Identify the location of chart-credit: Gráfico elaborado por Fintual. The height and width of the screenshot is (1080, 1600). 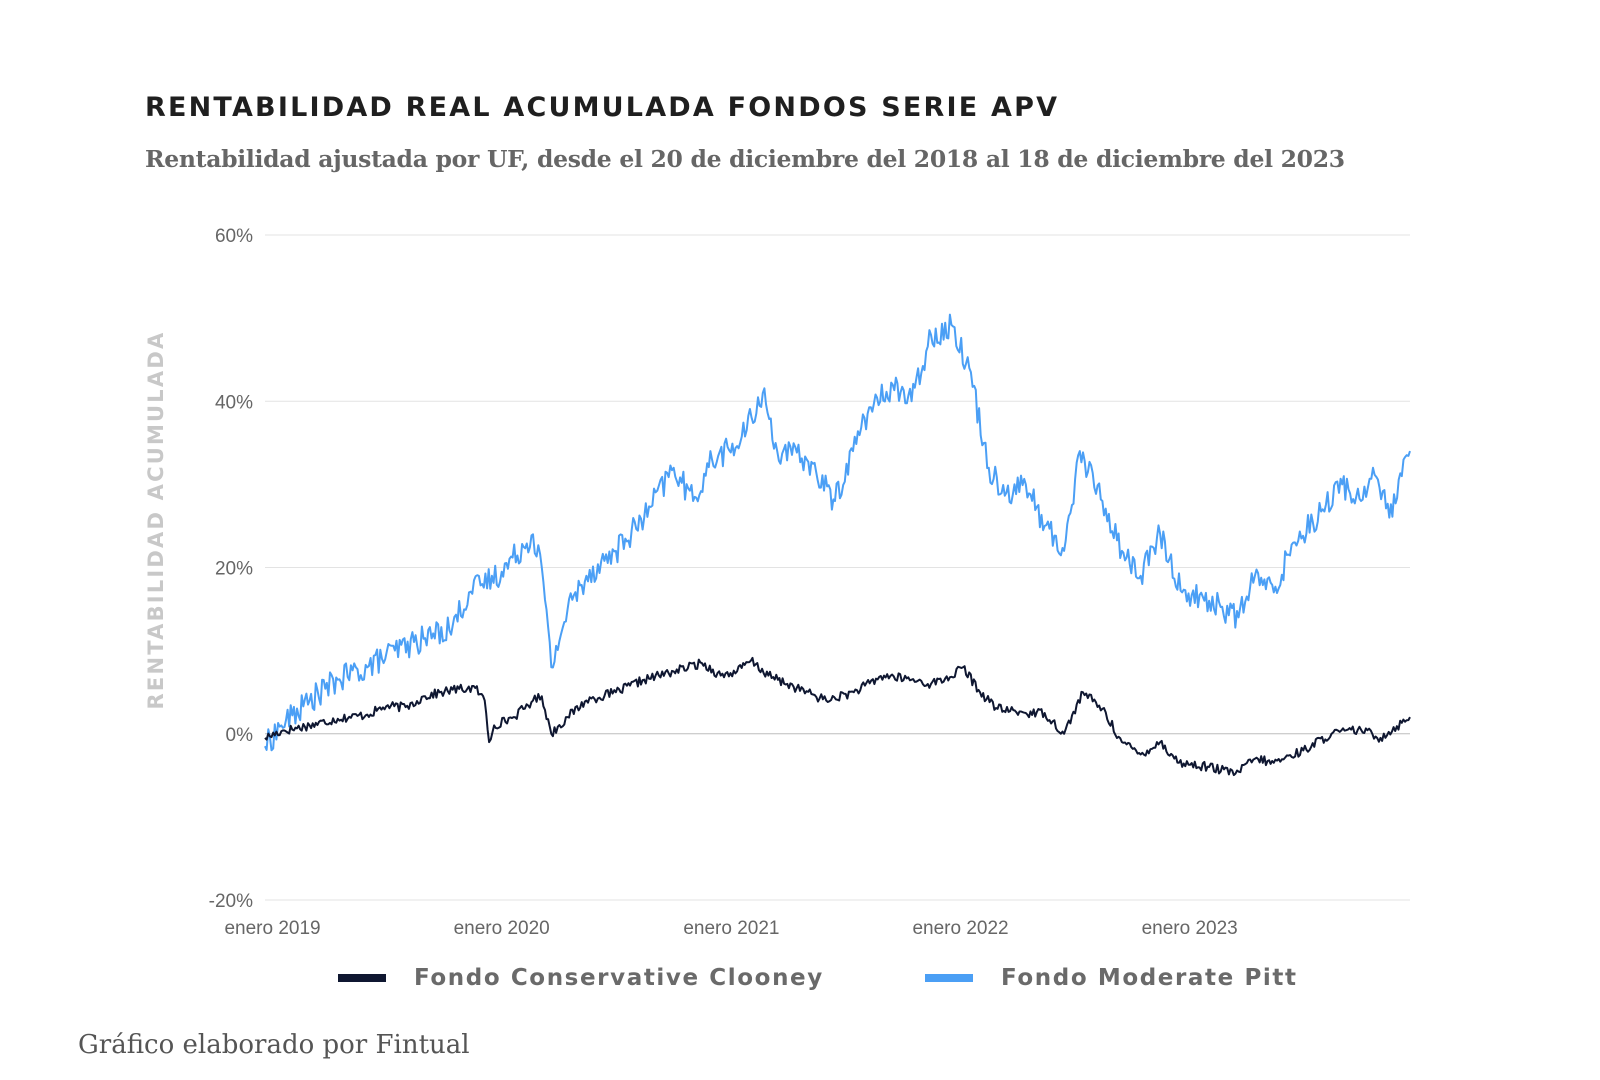
(274, 1045).